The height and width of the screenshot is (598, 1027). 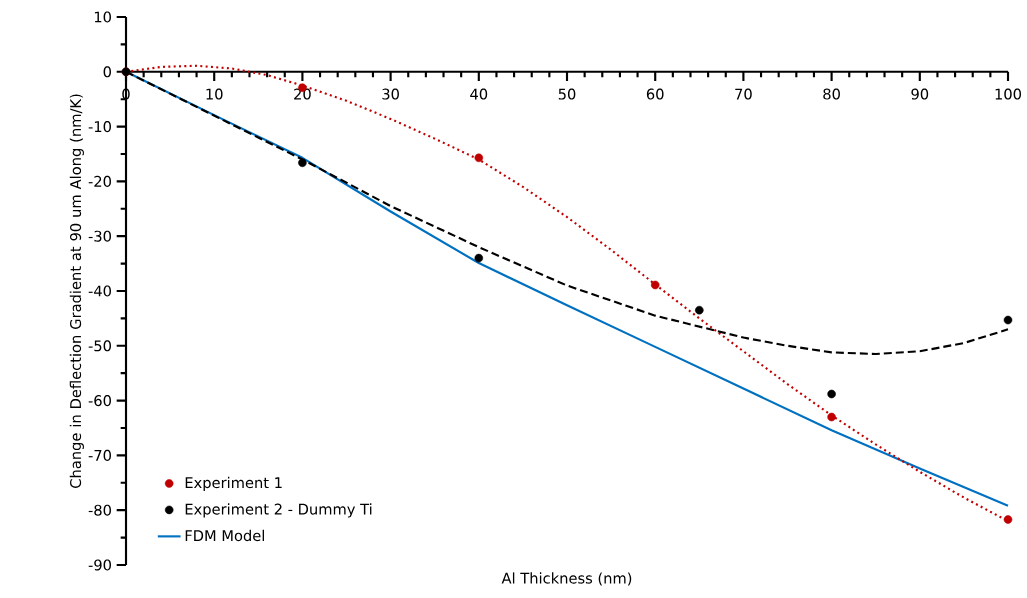 I want to click on y-tick-label: -10, so click(x=99, y=127).